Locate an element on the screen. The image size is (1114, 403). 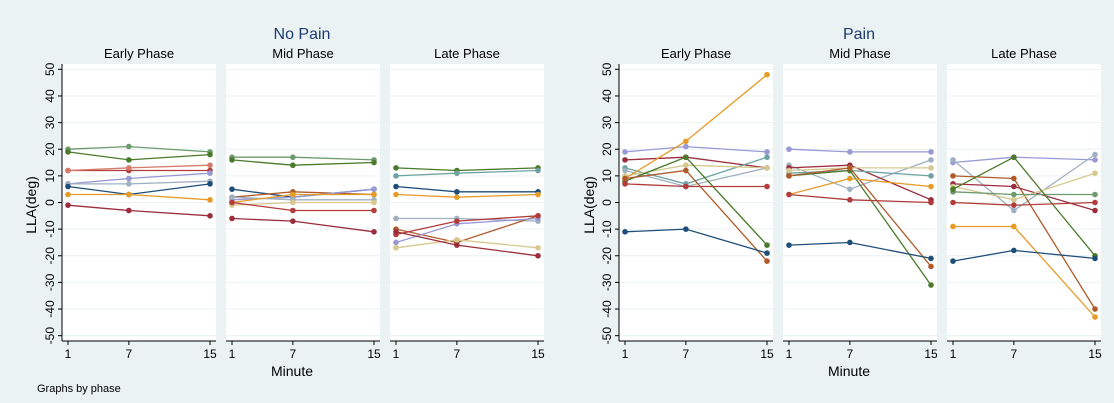
y-tick-label: -50 is located at coordinates (50, 336).